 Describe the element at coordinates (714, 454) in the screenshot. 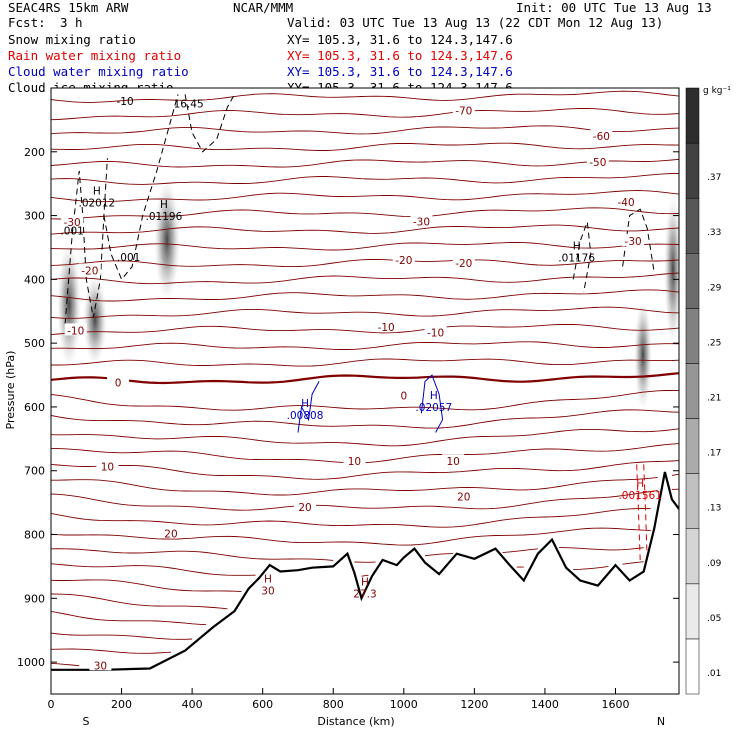

I see `colorbar-level-label: .17` at that location.